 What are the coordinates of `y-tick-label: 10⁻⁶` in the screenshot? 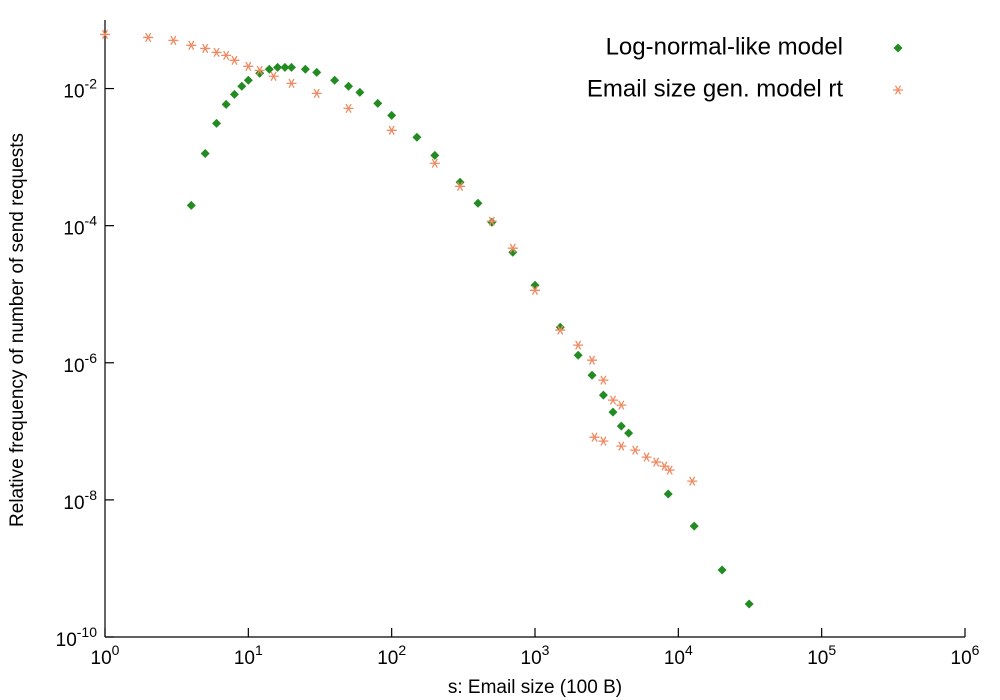 It's located at (80, 362).